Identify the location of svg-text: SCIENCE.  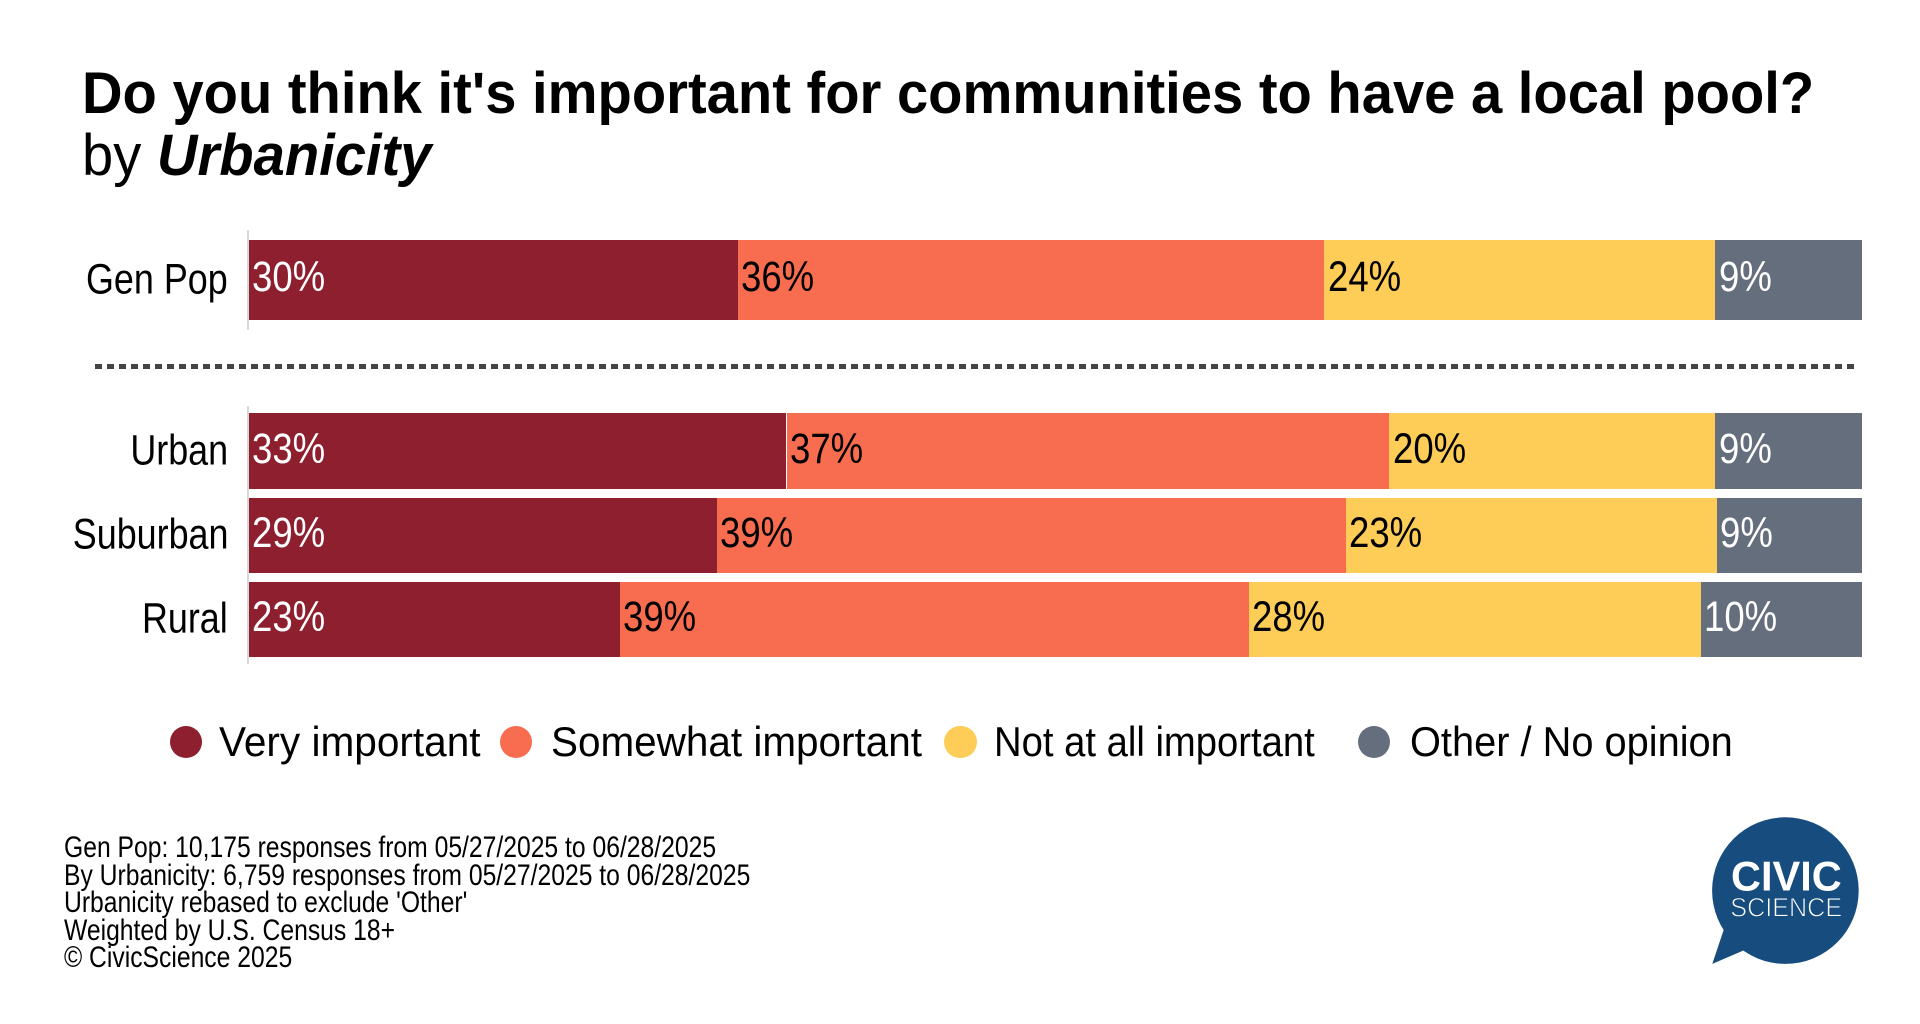
(1786, 908).